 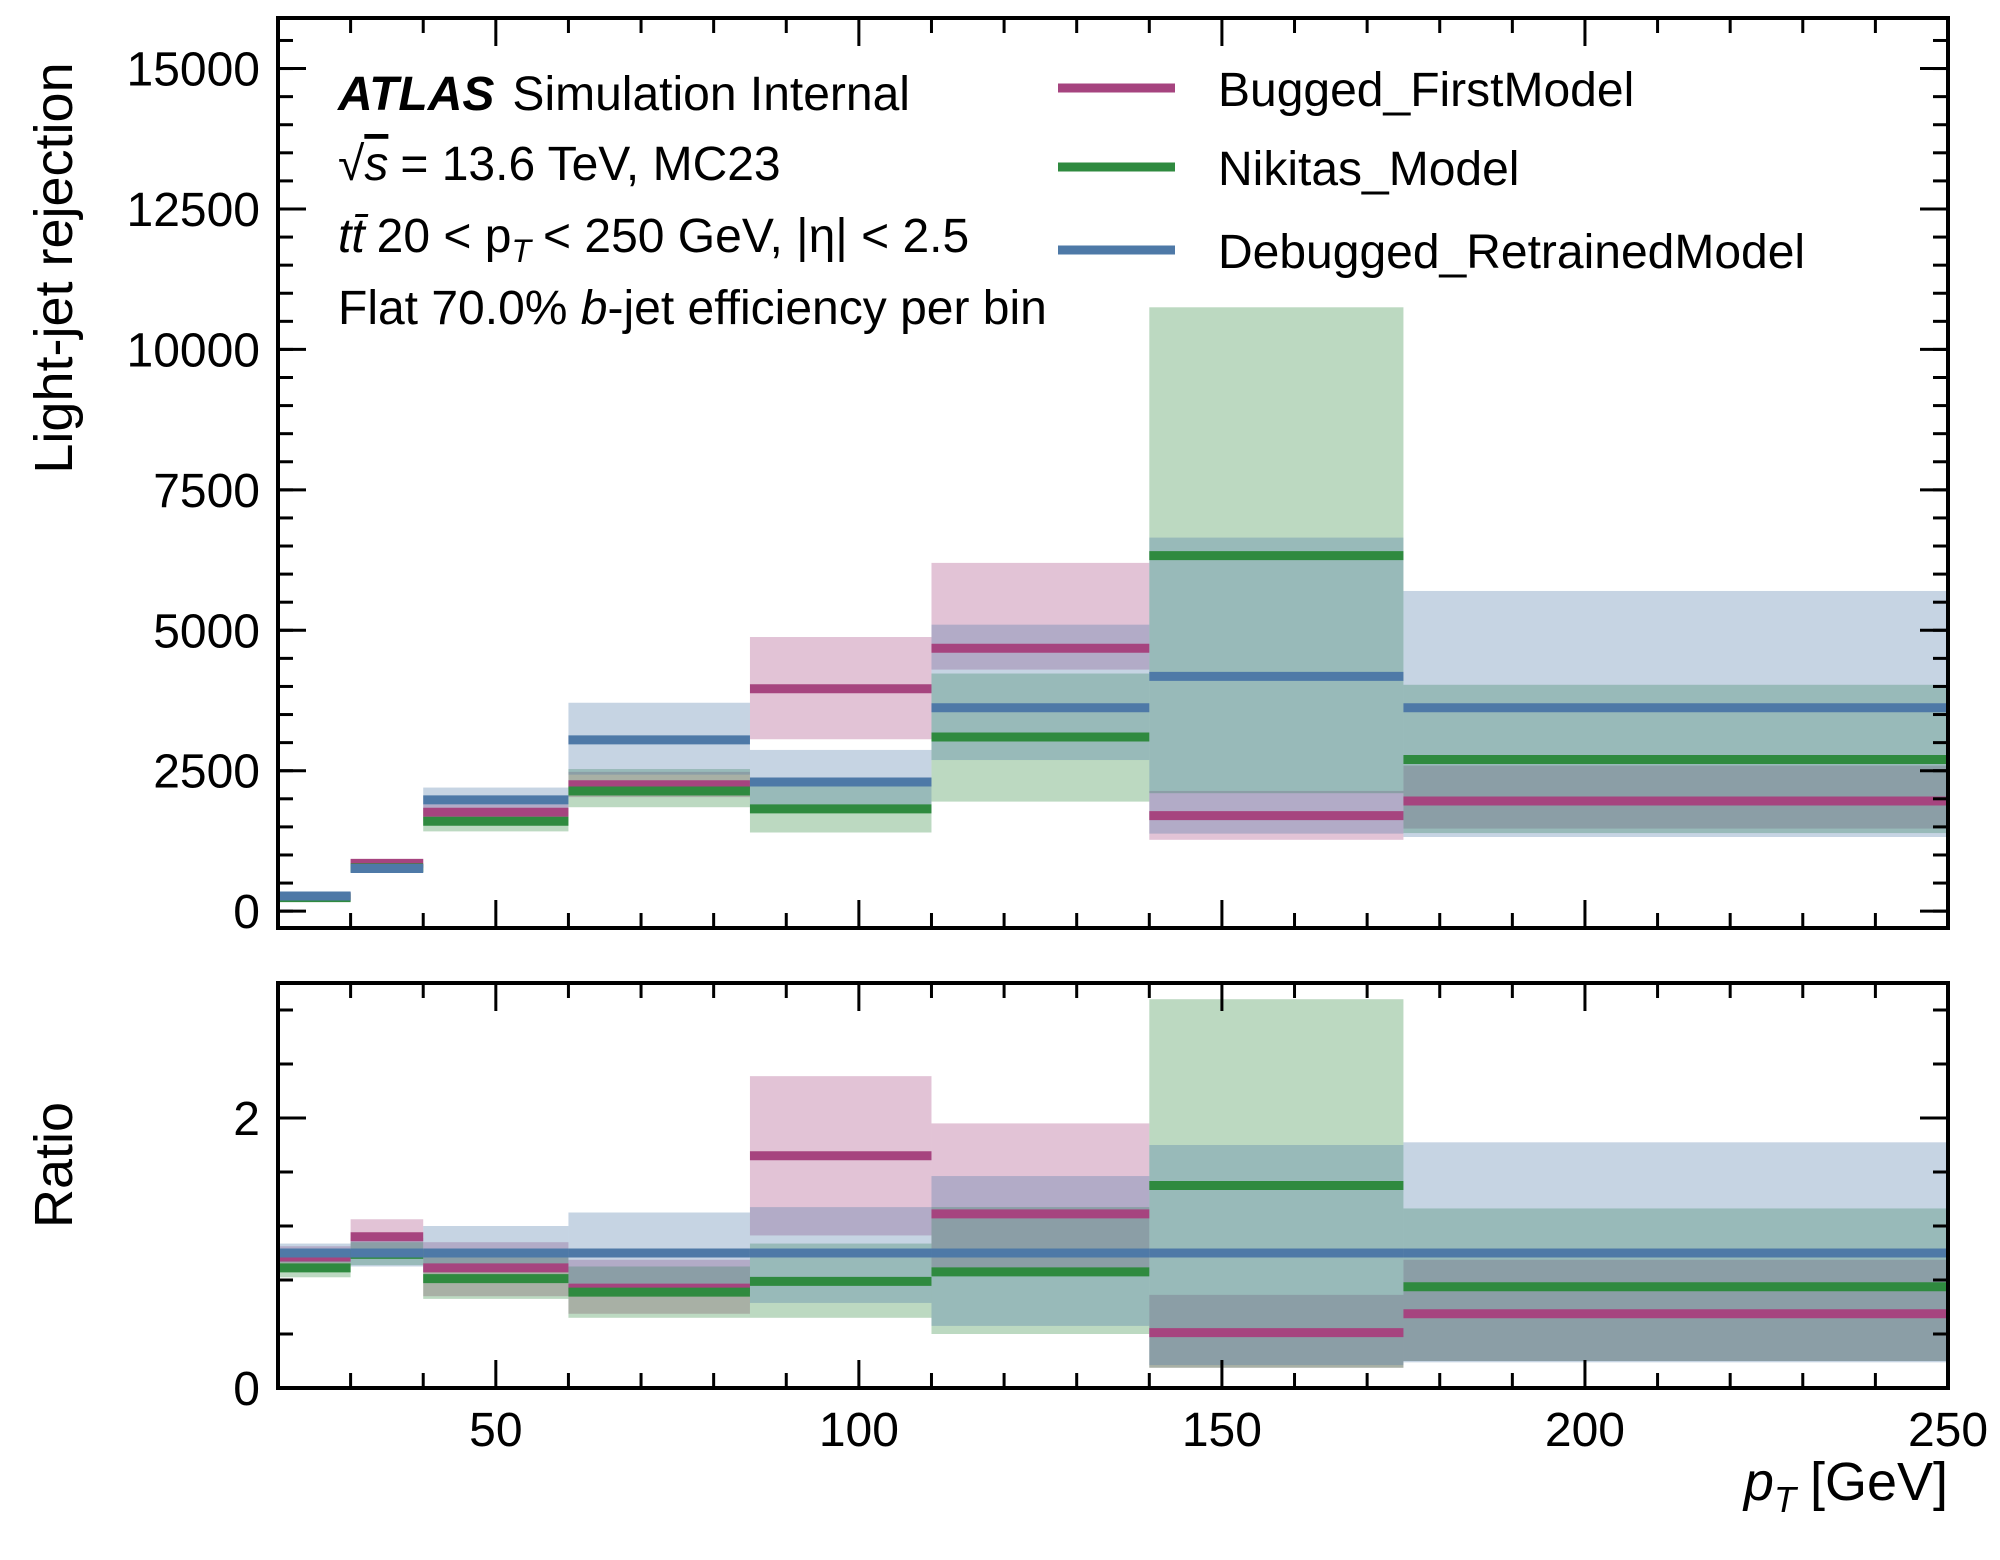 What do you see at coordinates (1426, 90) in the screenshot?
I see `legend-label-bugged: Bugged_FirstModel` at bounding box center [1426, 90].